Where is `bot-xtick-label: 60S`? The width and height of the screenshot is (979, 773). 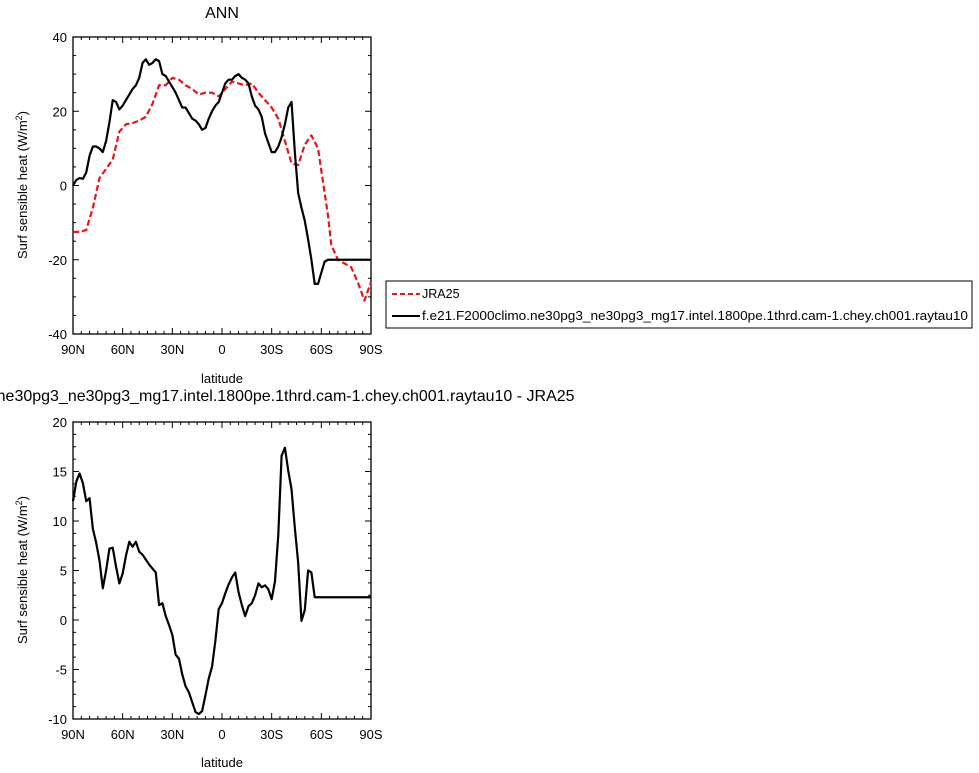
bot-xtick-label: 60S is located at coordinates (321, 734).